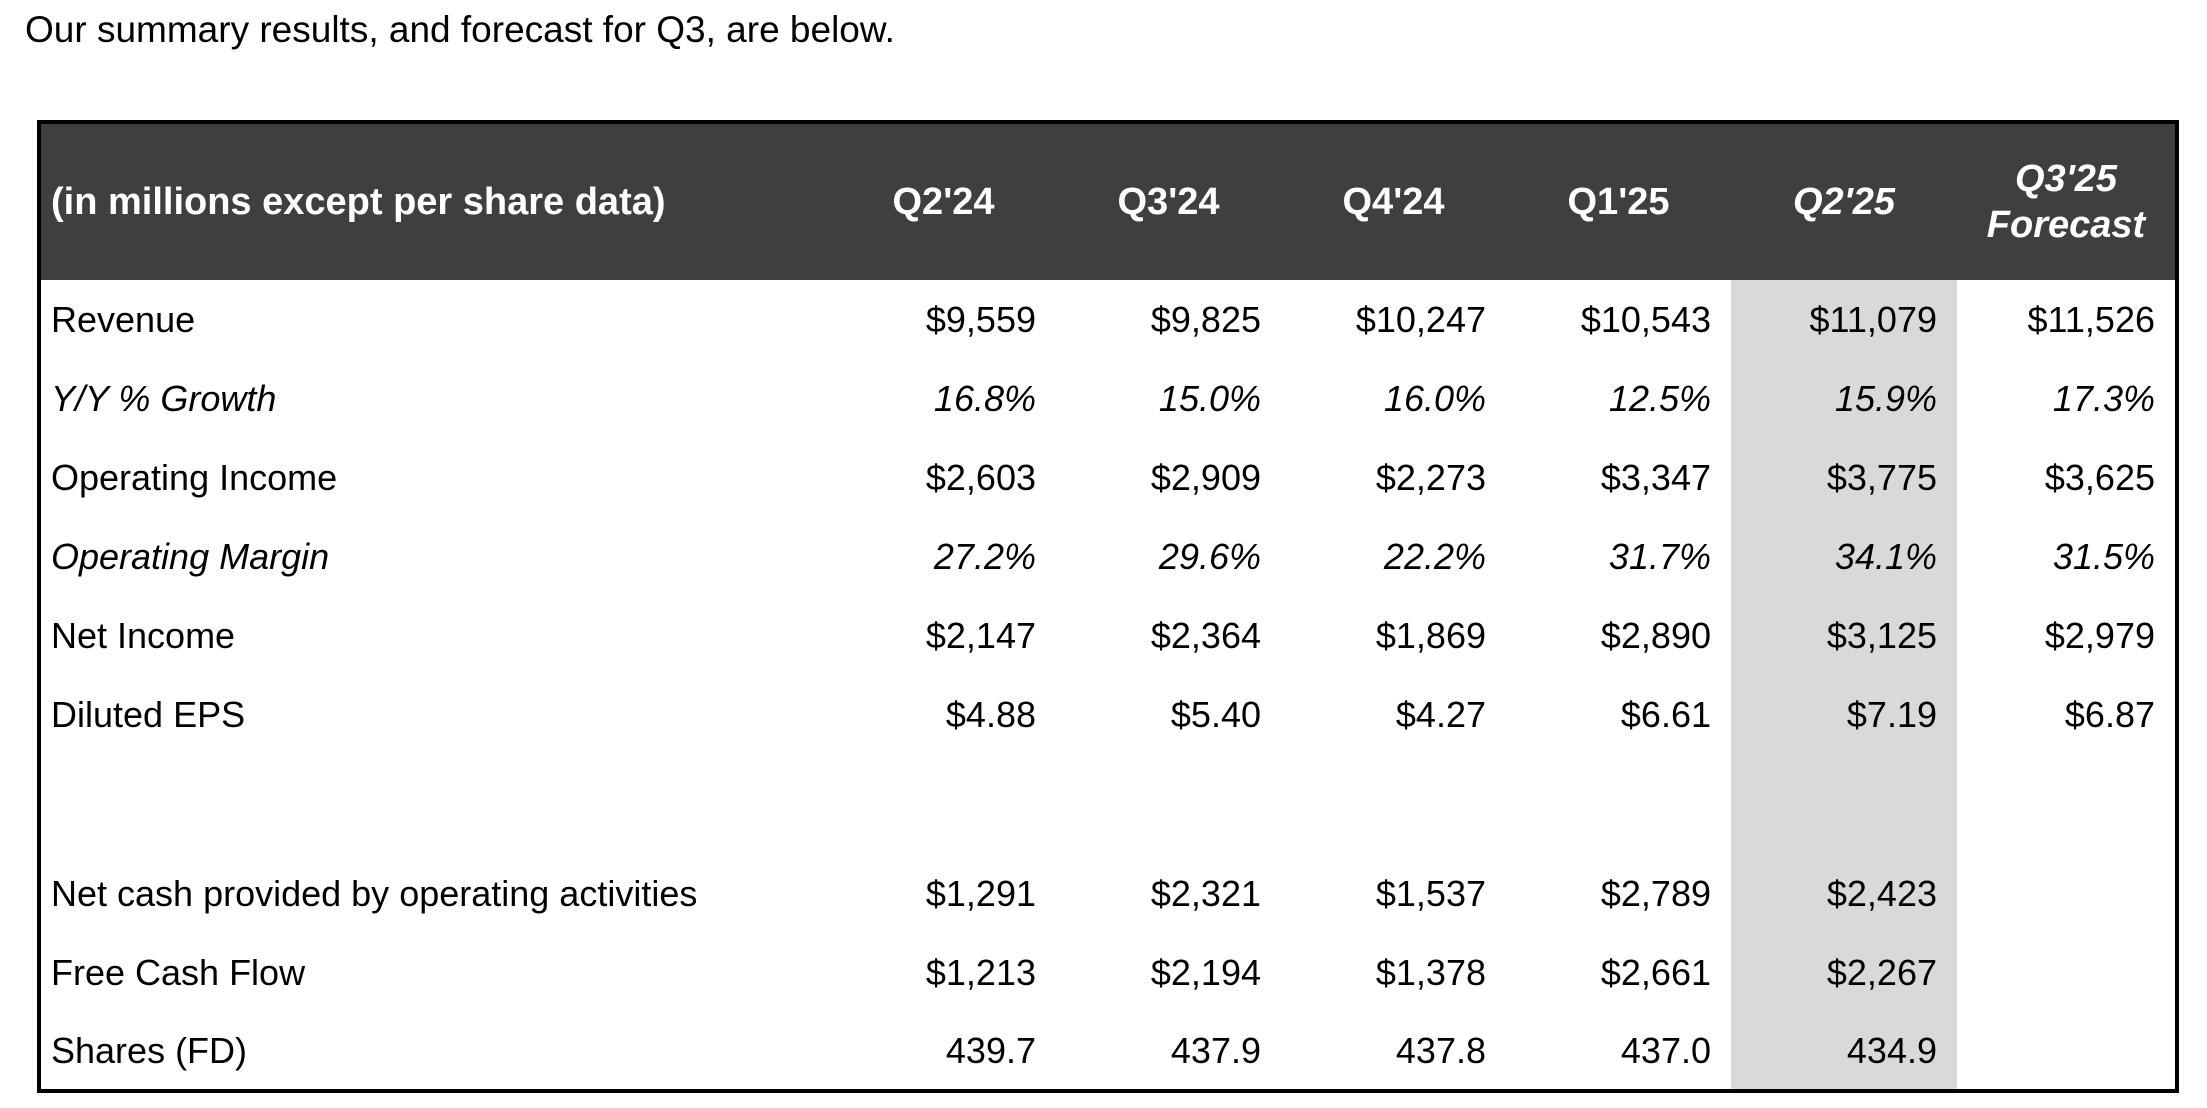 The width and height of the screenshot is (2207, 1108). I want to click on row-label: Net Income, so click(143, 635).